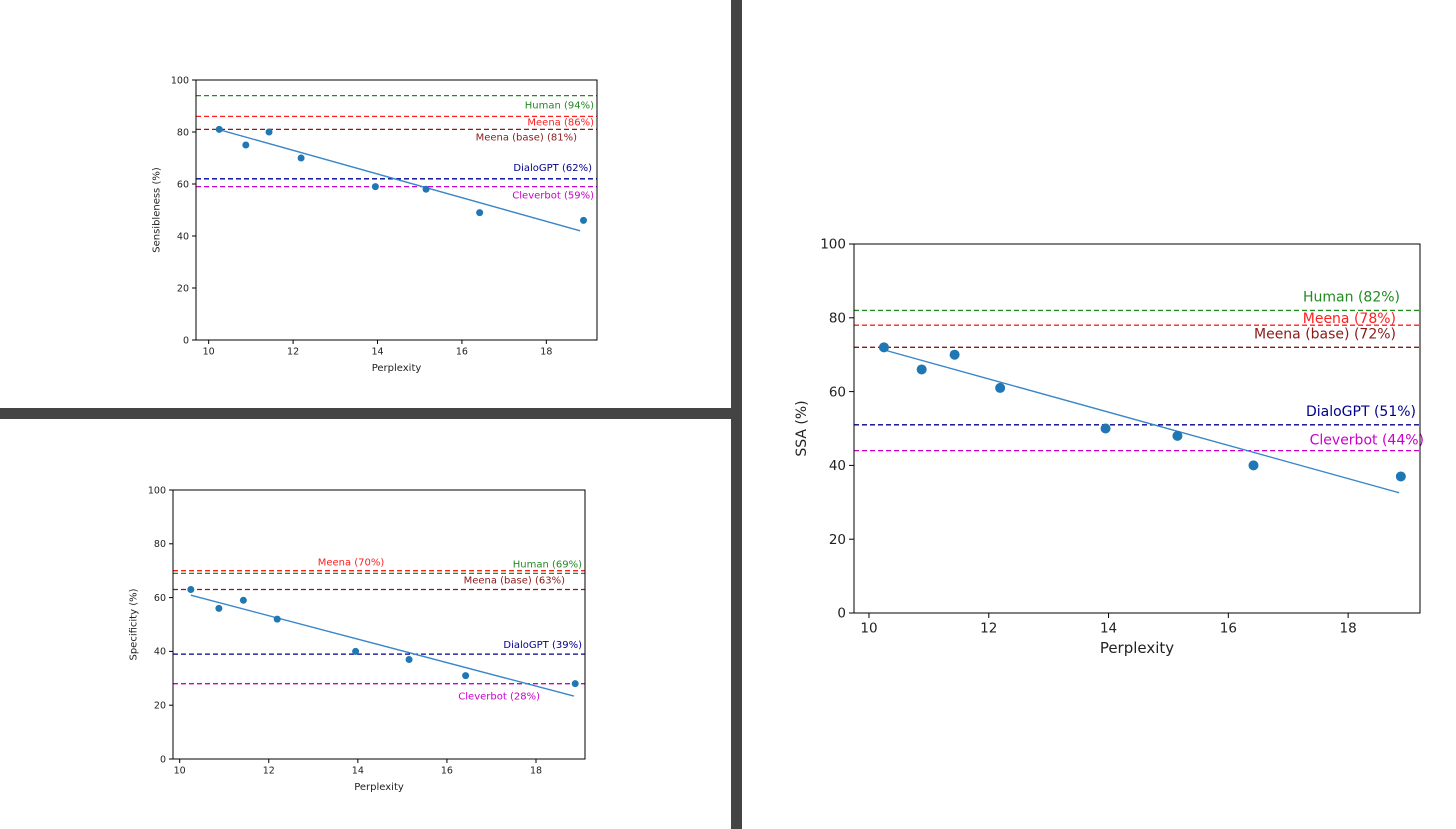  Describe the element at coordinates (560, 122) in the screenshot. I see `reference-label: Meena (86%)` at that location.